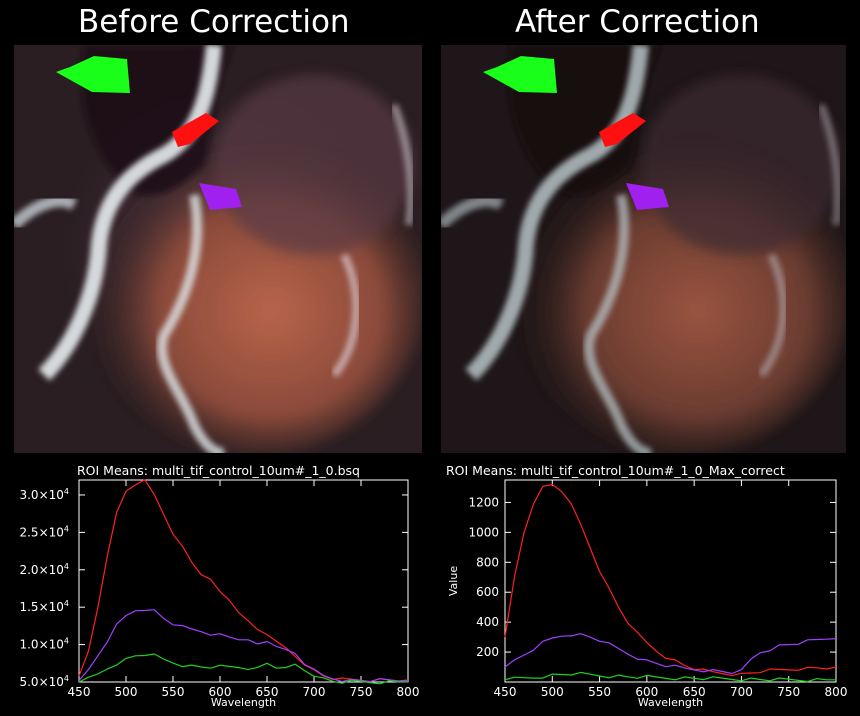 The image size is (860, 716). I want to click on y-tick-label: 200, so click(487, 652).